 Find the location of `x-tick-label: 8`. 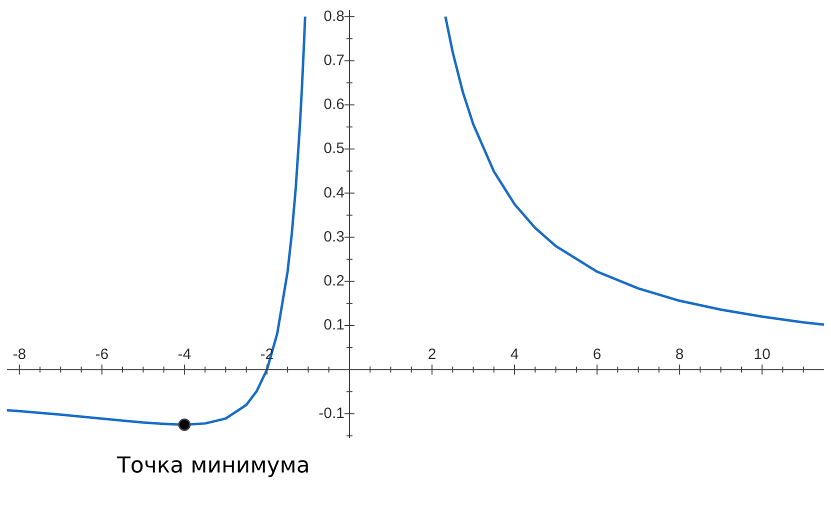

x-tick-label: 8 is located at coordinates (679, 355).